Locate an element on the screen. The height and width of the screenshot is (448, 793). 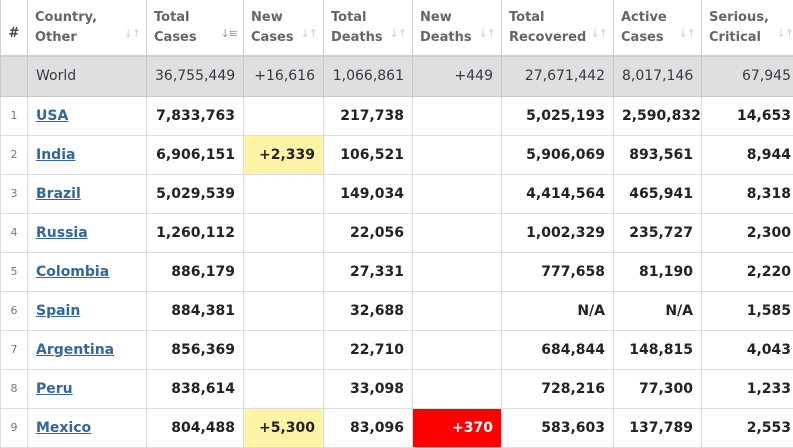
header-country: Country, Other ↓↑ is located at coordinates (87, 28).